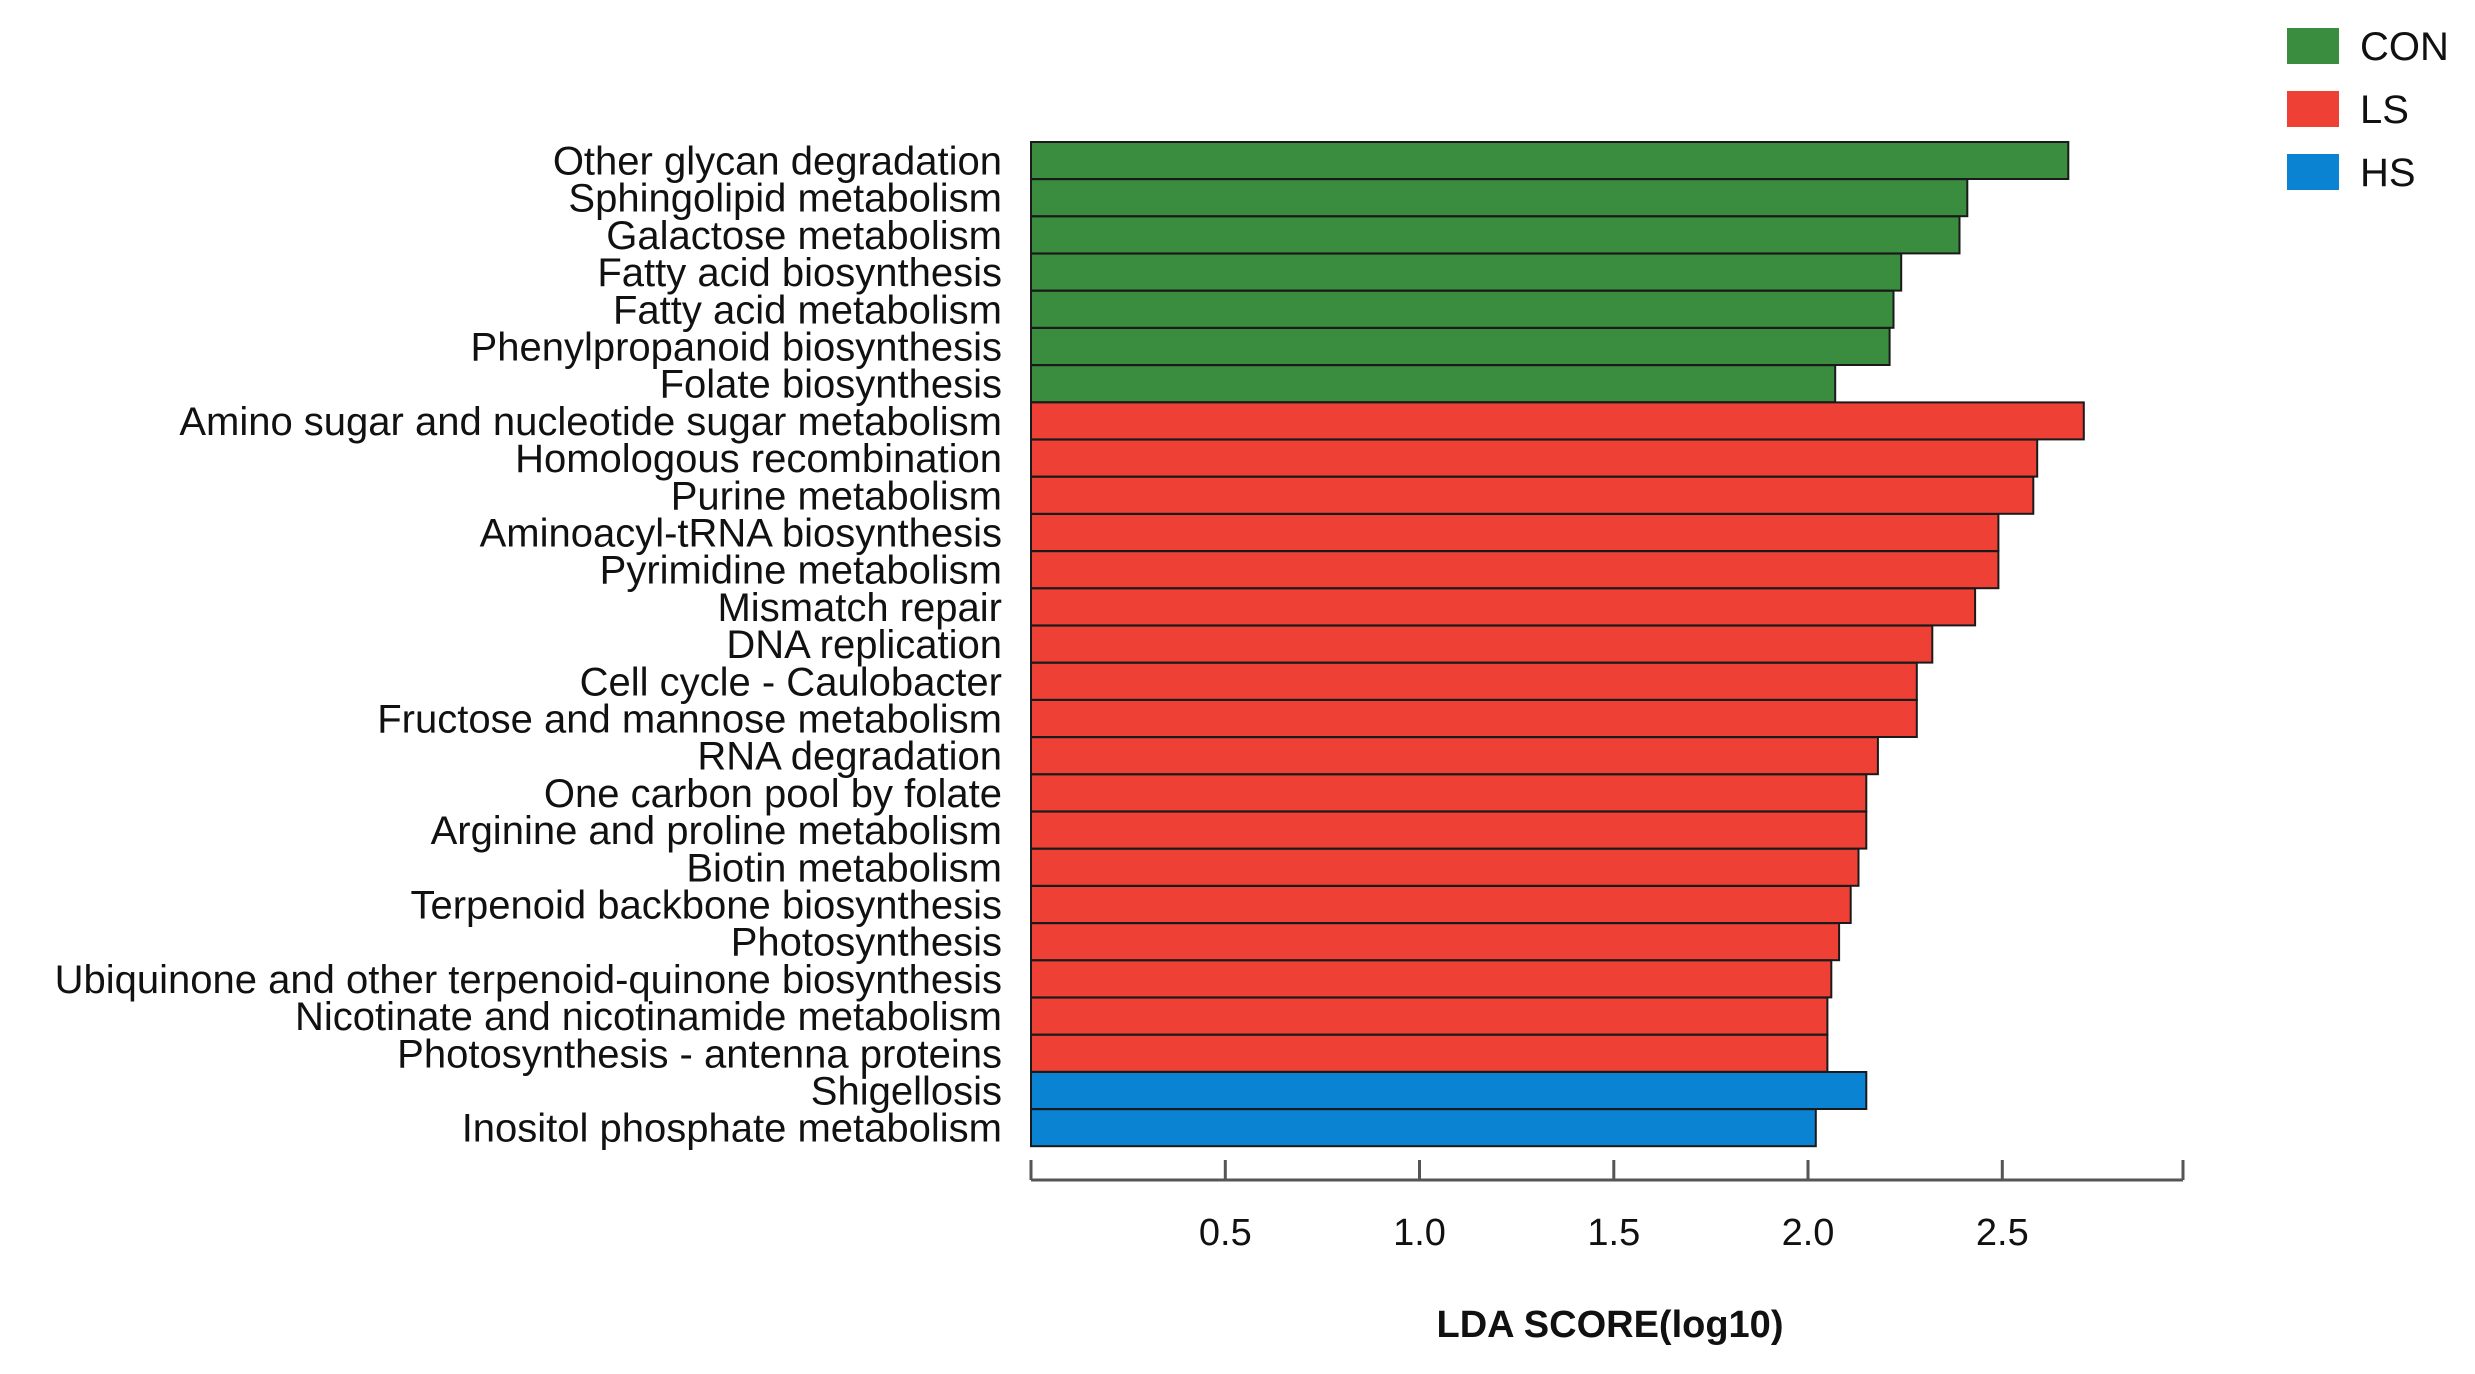 The width and height of the screenshot is (2475, 1374). I want to click on x-tick-label: 2.5, so click(2002, 1233).